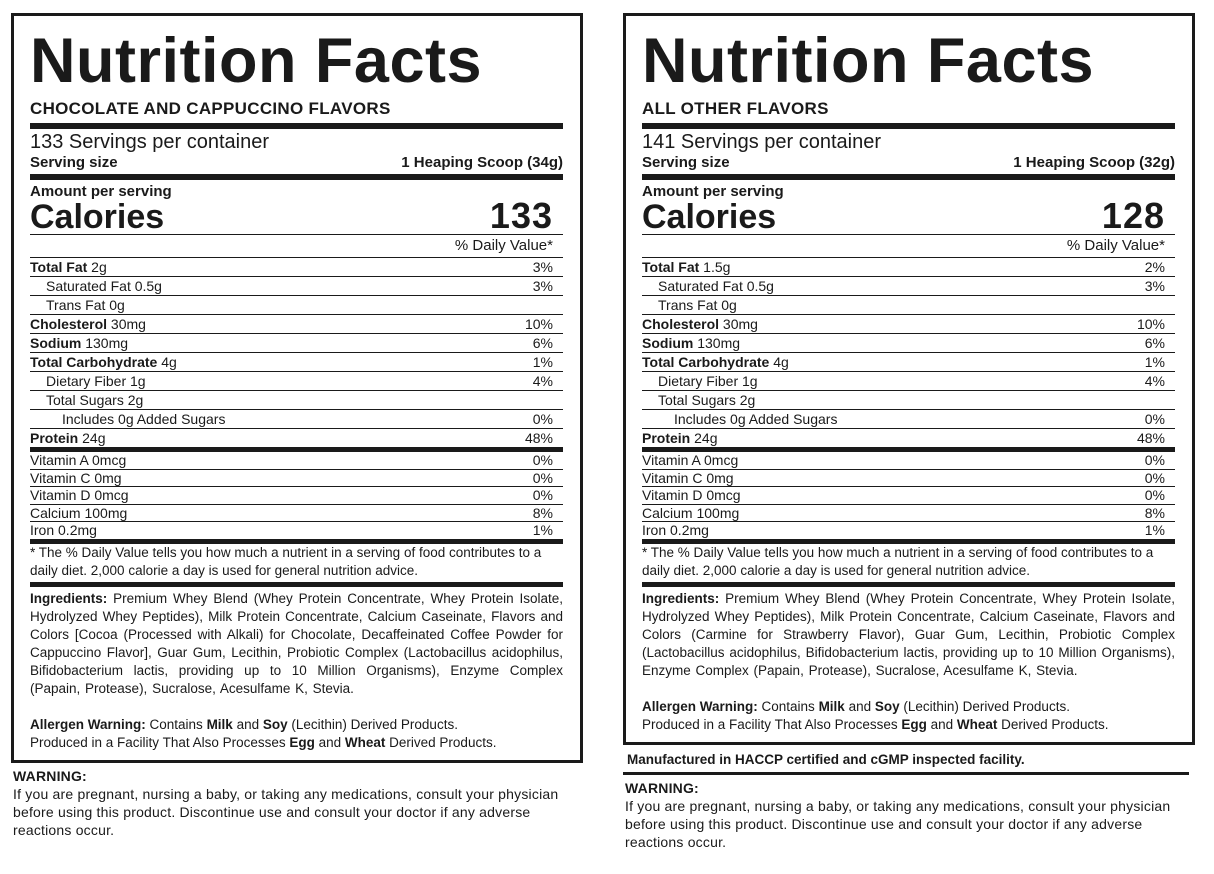 Image resolution: width=1214 pixels, height=874 pixels. I want to click on serving-size-value: 1 Heaping Scoop (32g), so click(1094, 162).